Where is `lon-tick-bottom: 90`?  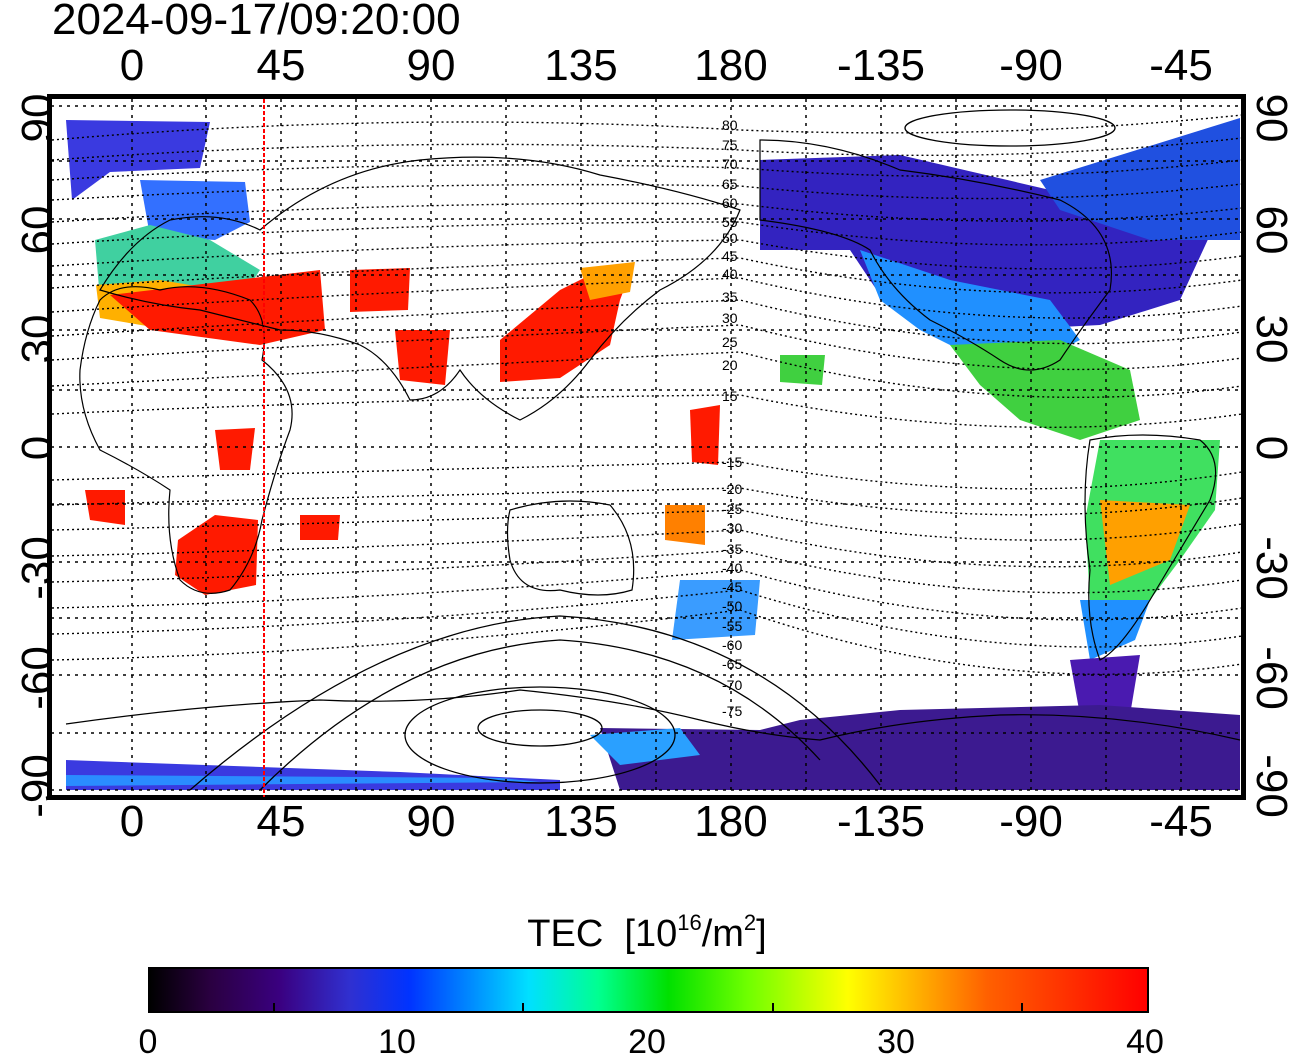
lon-tick-bottom: 90 is located at coordinates (431, 821).